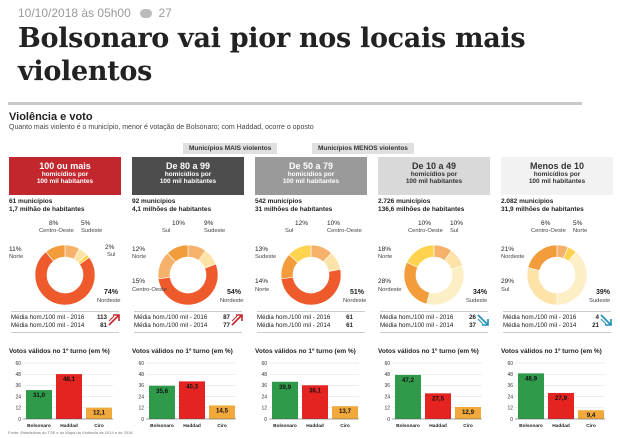 The height and width of the screenshot is (438, 620). I want to click on category-label: Ciro, so click(345, 426).